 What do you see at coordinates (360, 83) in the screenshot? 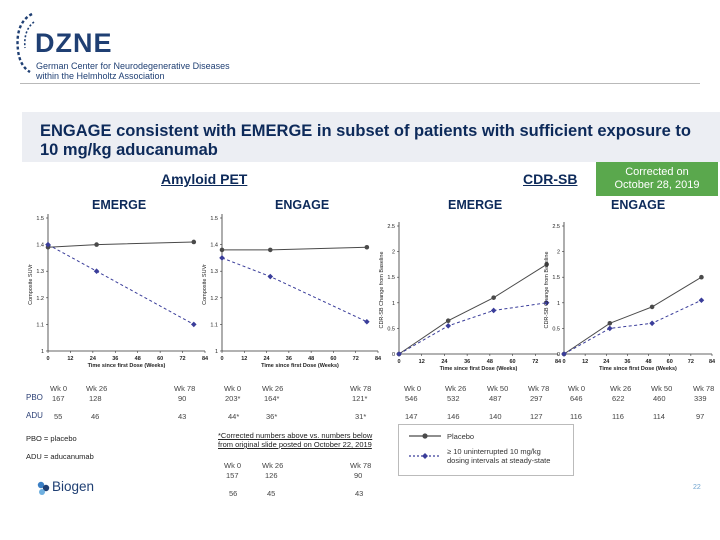
I see `header-divider` at bounding box center [360, 83].